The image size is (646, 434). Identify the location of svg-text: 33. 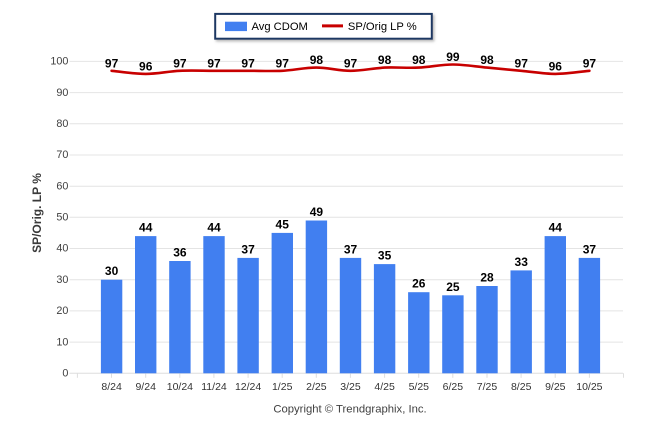
(522, 262).